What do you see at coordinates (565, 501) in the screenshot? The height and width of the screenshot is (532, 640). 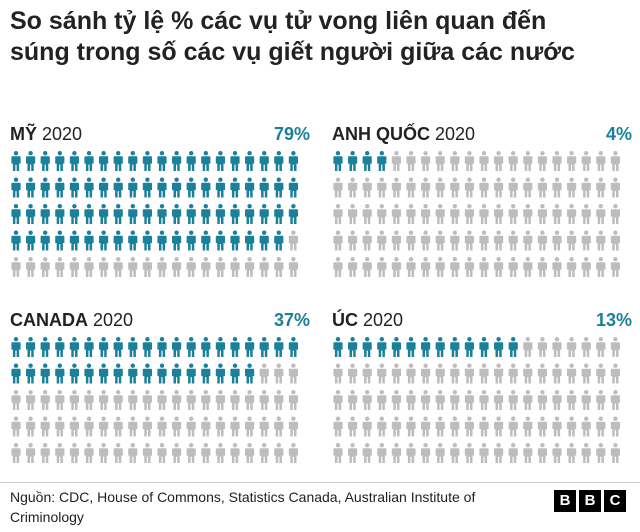 I see `logo-letter: B` at bounding box center [565, 501].